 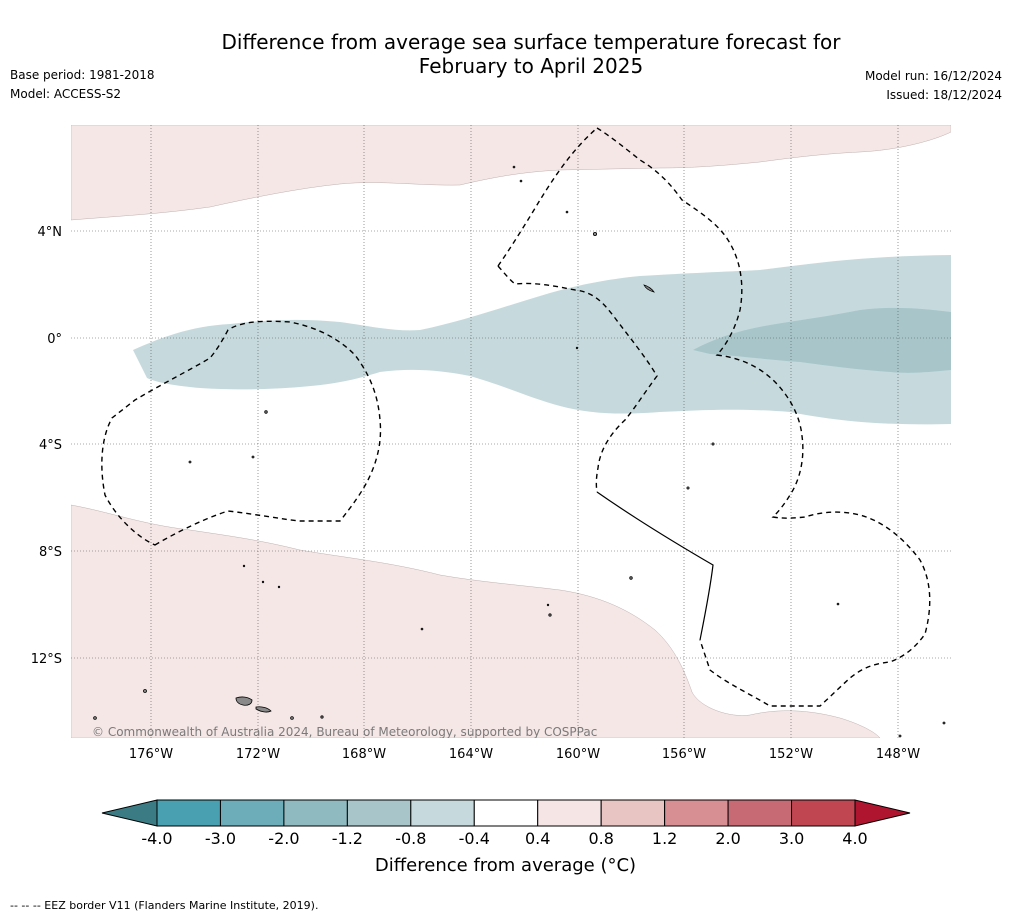 I want to click on lat-label-0: 0°, so click(x=54, y=339).